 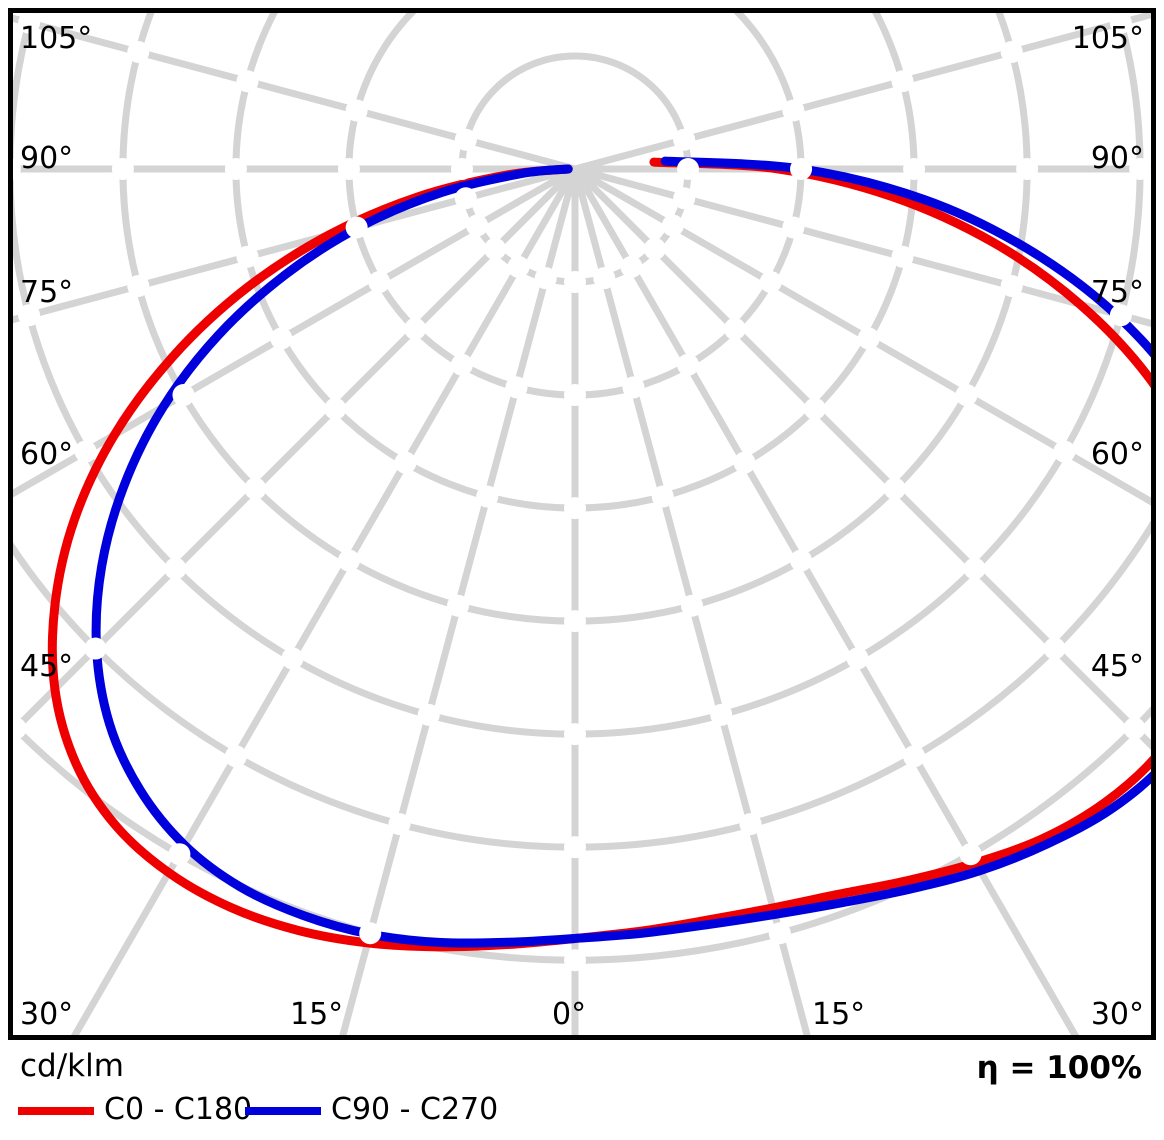 I want to click on unit-label: cd/klm, so click(x=72, y=1066).